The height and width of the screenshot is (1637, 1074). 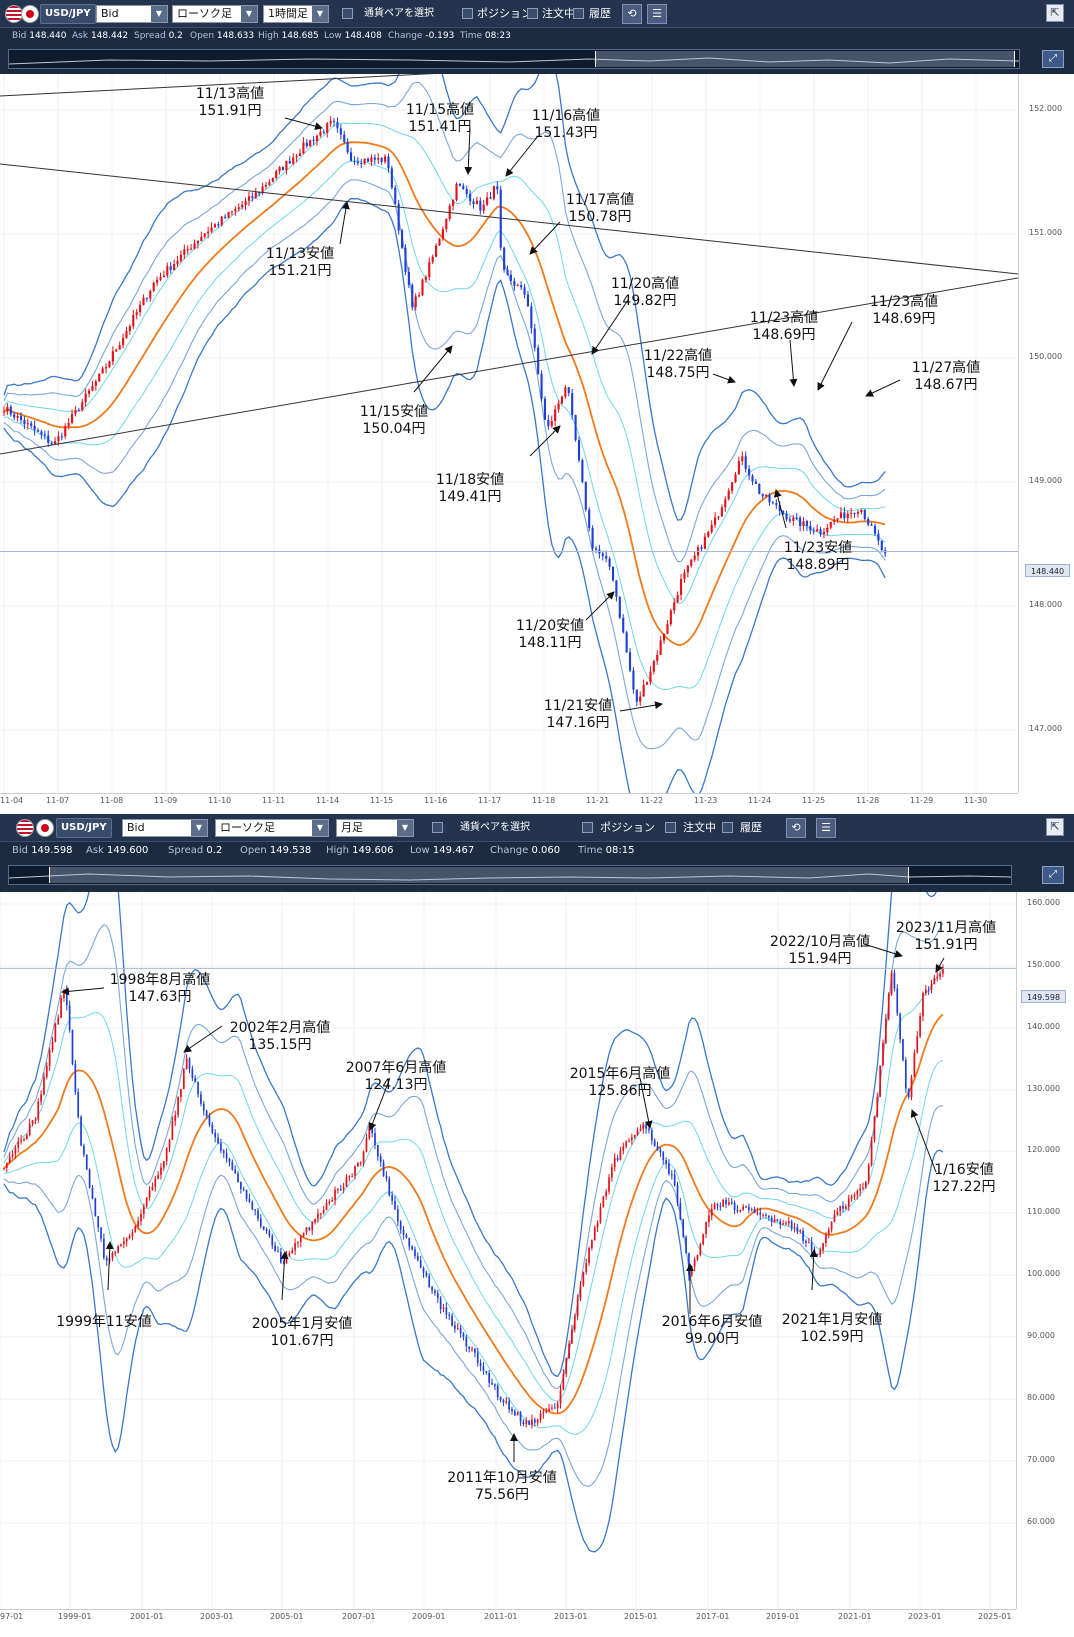 I want to click on annotation-label: 2005年1月安値, so click(x=302, y=1324).